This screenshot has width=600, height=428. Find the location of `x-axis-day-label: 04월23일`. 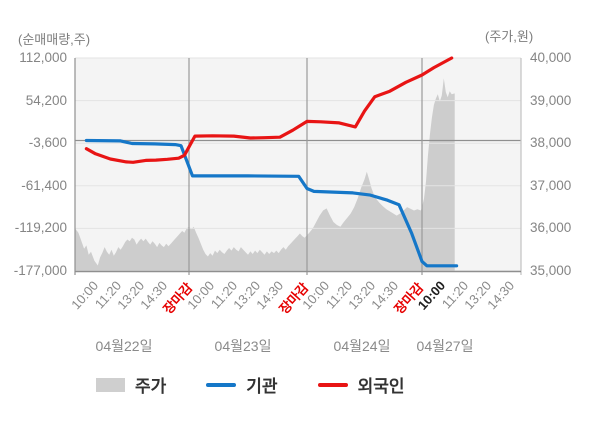

x-axis-day-label: 04월23일 is located at coordinates (243, 346).